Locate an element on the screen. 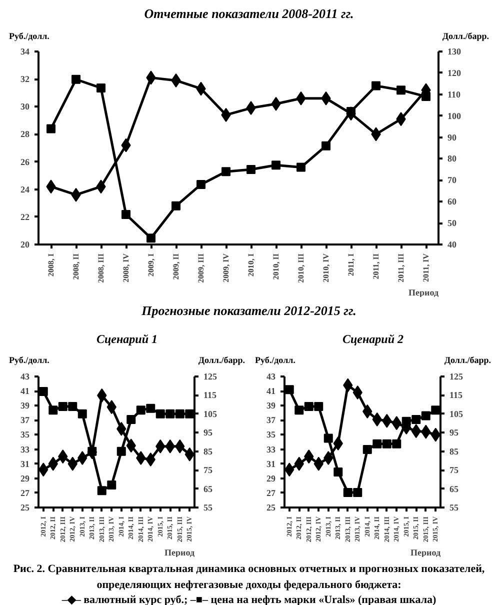 This screenshot has height=605, width=492. y2-tick-label: 50 is located at coordinates (452, 223).